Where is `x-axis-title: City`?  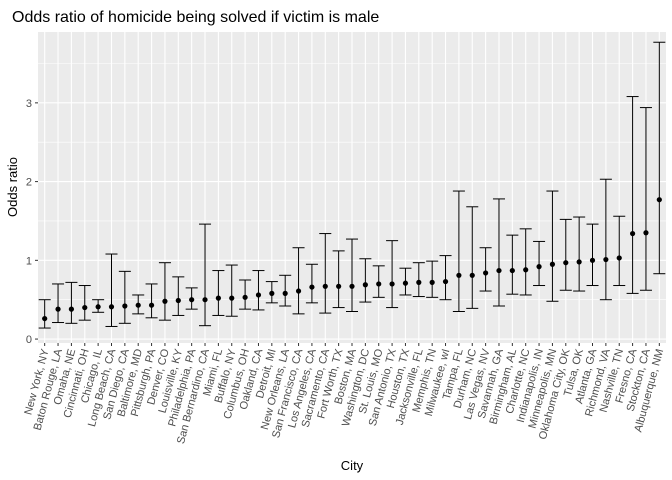
x-axis-title: City is located at coordinates (352, 465).